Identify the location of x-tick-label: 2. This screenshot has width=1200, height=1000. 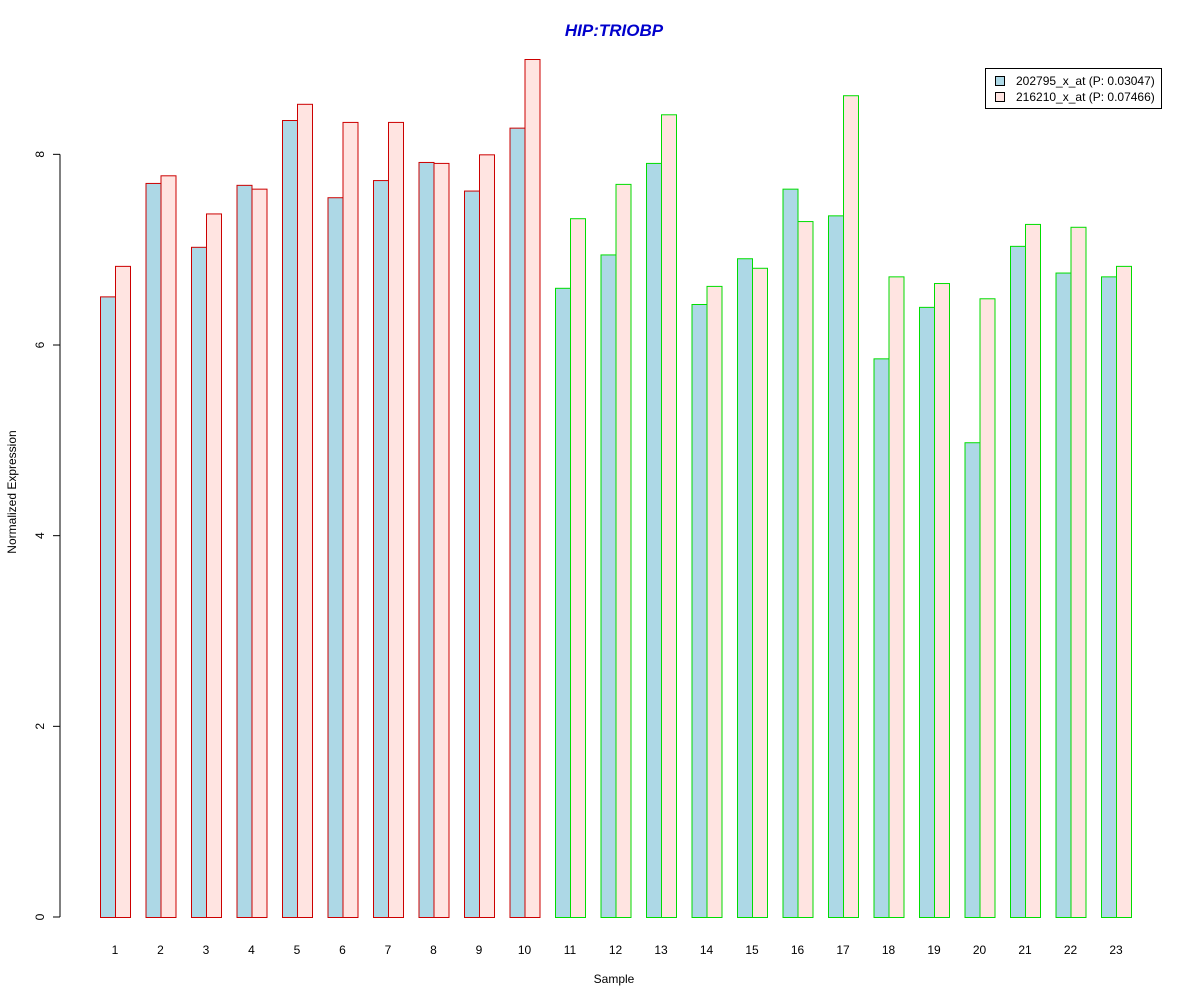
(160, 950).